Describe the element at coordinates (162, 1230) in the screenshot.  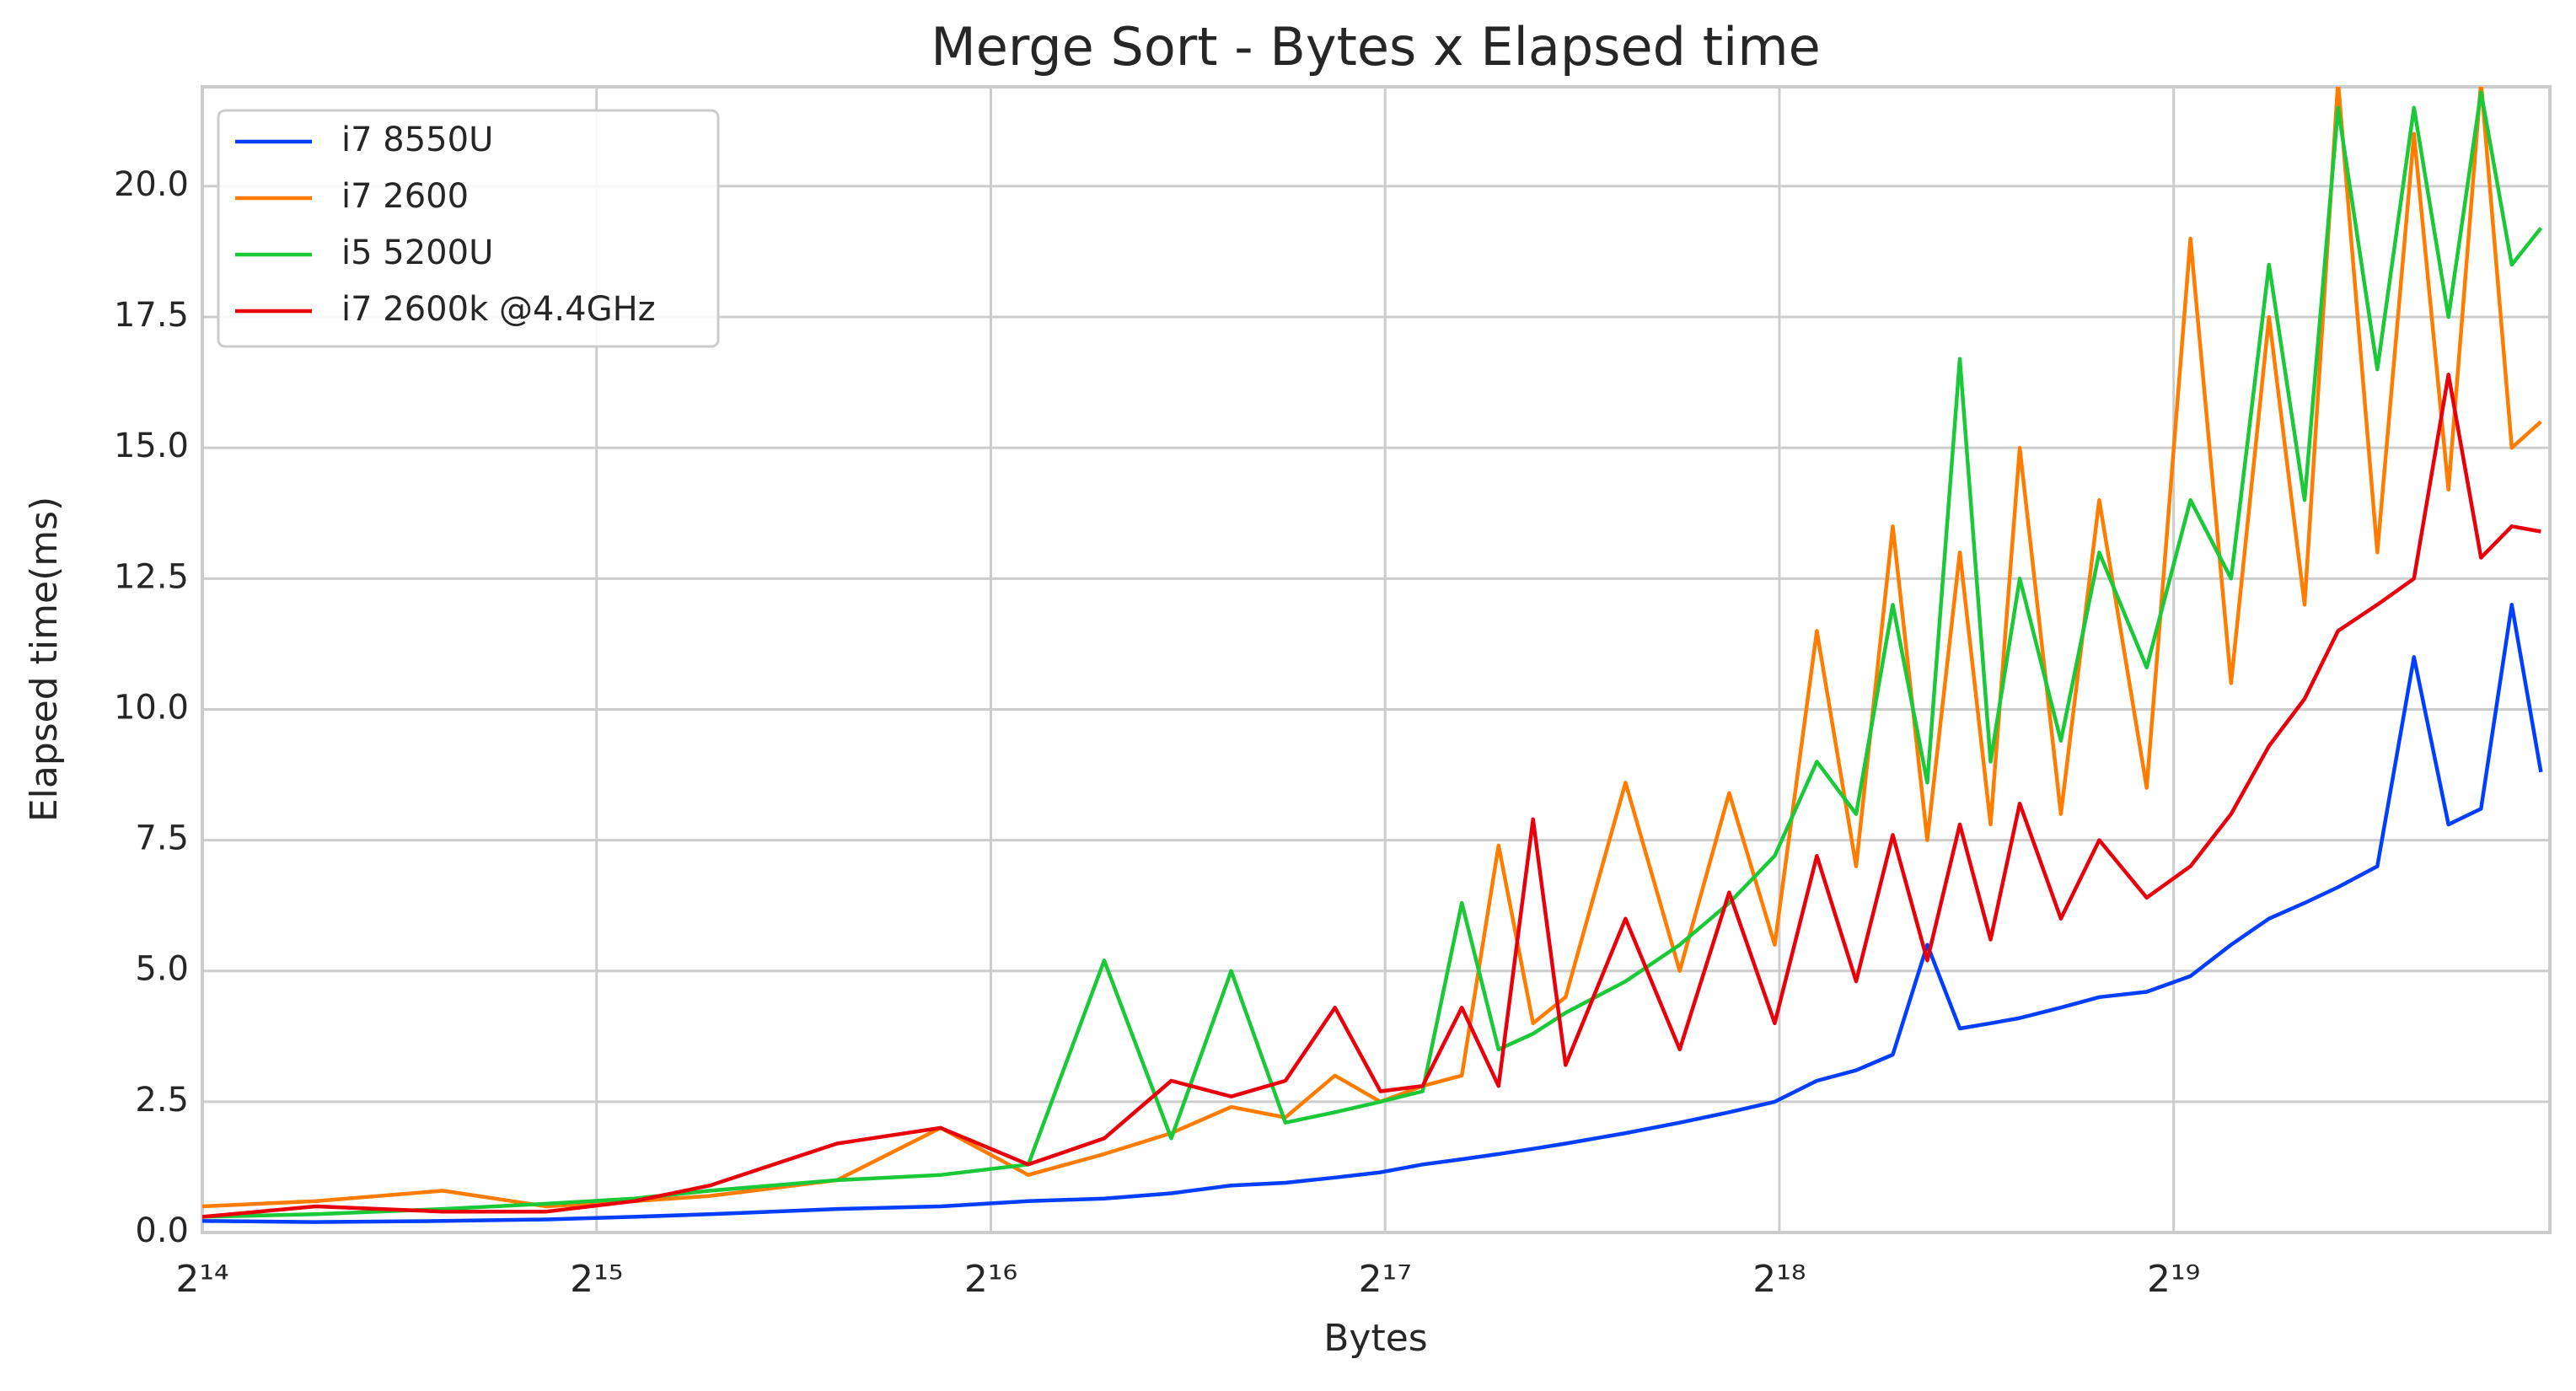
I see `y-tick-label: 0.0` at that location.